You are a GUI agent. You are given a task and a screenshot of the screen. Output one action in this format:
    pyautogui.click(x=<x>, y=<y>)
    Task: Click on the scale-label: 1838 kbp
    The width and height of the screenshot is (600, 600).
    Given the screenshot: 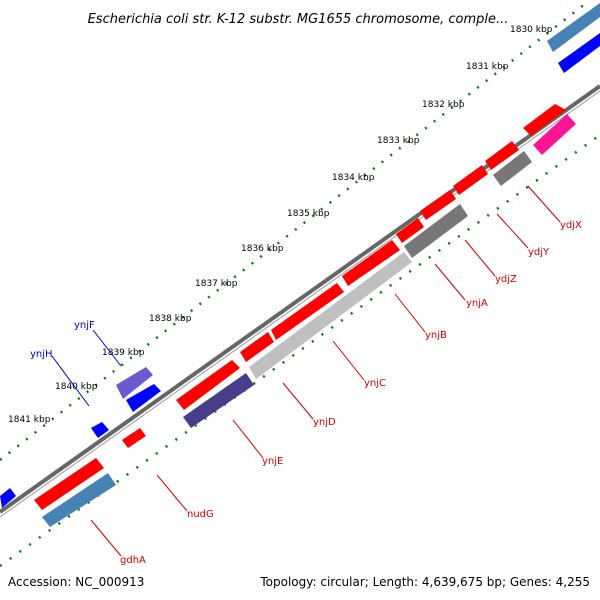 What is the action you would take?
    pyautogui.click(x=170, y=319)
    